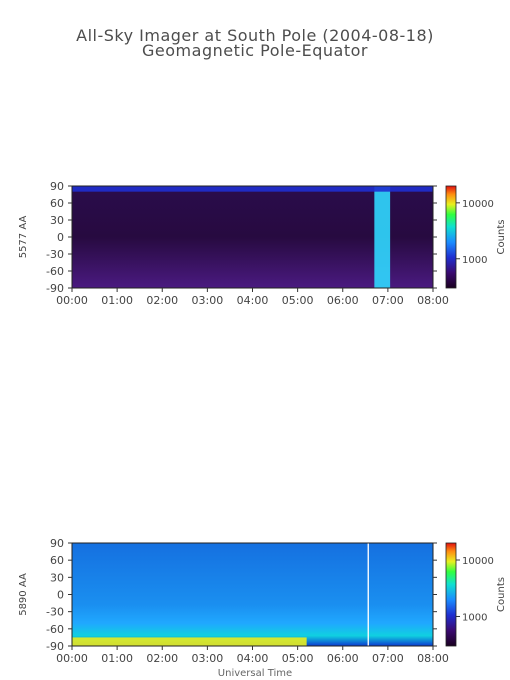  What do you see at coordinates (478, 204) in the screenshot?
I see `colorbar-tick-label-1-1: 10000` at bounding box center [478, 204].